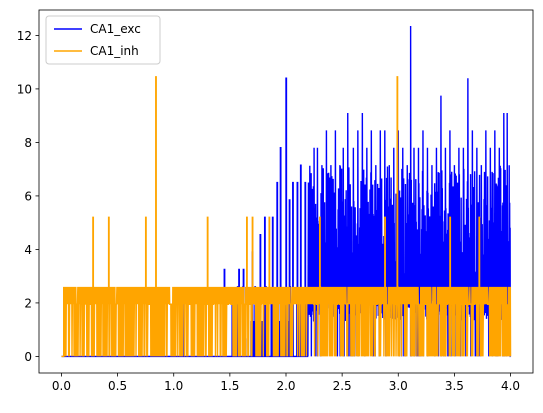 Image resolution: width=543 pixels, height=413 pixels. What do you see at coordinates (115, 29) in the screenshot?
I see `legend-label-ca1-exc: CA1_exc` at bounding box center [115, 29].